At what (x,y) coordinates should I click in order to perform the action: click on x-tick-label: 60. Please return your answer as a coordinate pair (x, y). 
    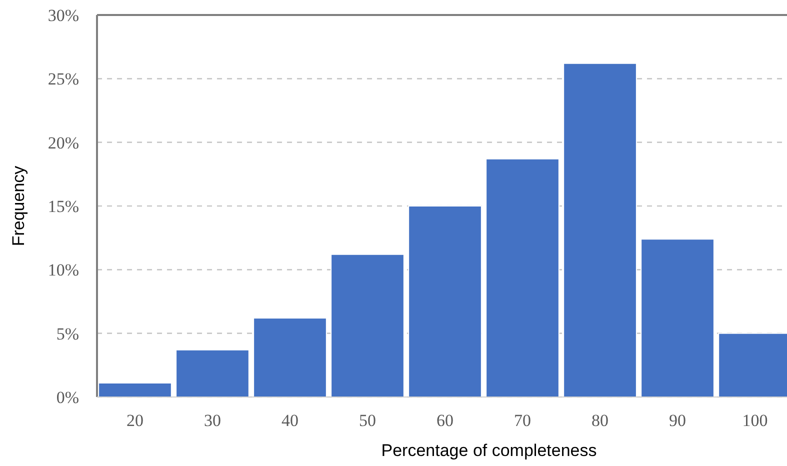
    Looking at the image, I should click on (445, 420).